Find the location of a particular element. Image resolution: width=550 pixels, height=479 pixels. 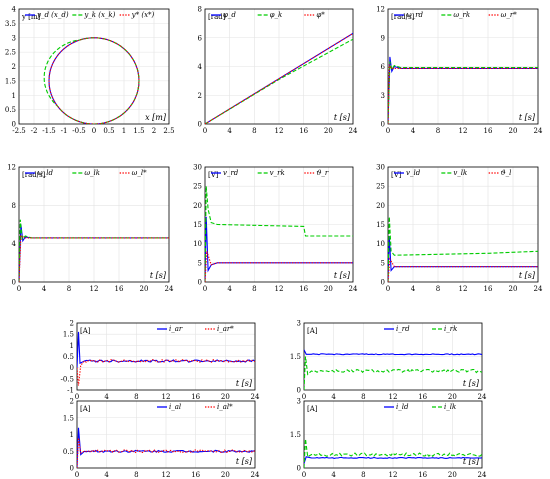

legend-label: ϑ_l is located at coordinates (506, 173).